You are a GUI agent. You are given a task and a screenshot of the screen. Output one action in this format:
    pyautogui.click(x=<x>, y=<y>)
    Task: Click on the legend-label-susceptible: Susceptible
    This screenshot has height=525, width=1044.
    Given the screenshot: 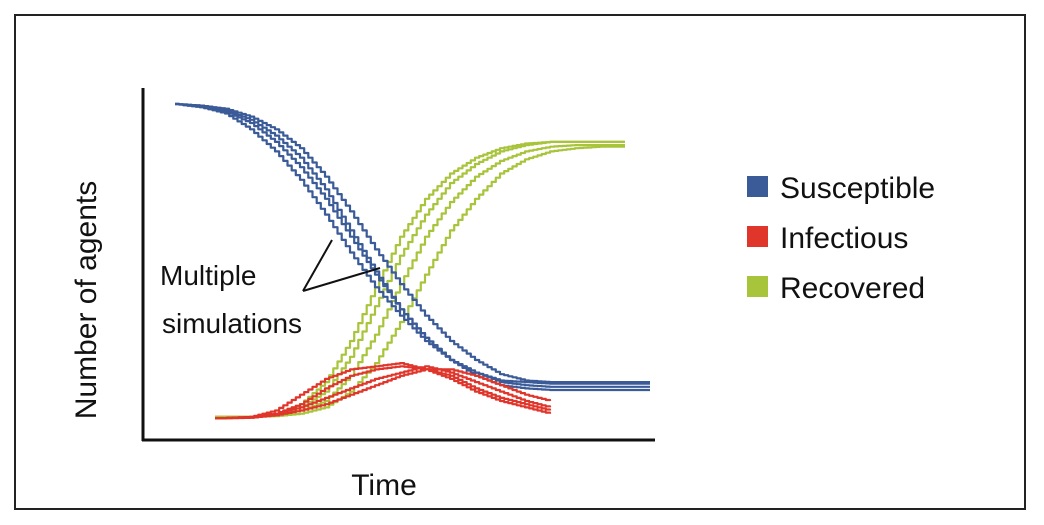 What is the action you would take?
    pyautogui.click(x=857, y=188)
    